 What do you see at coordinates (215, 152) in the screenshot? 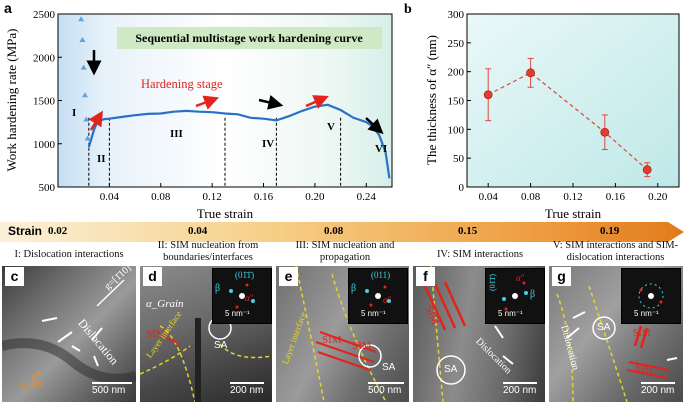
I see `panel-a-stage-boundaries` at bounding box center [215, 152].